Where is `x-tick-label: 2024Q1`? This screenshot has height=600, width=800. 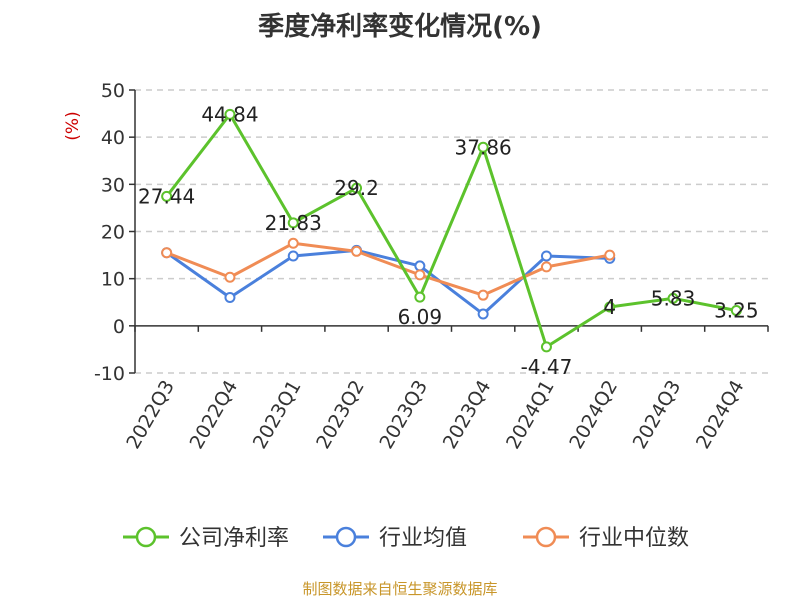
x-tick-label: 2024Q1 is located at coordinates (530, 415).